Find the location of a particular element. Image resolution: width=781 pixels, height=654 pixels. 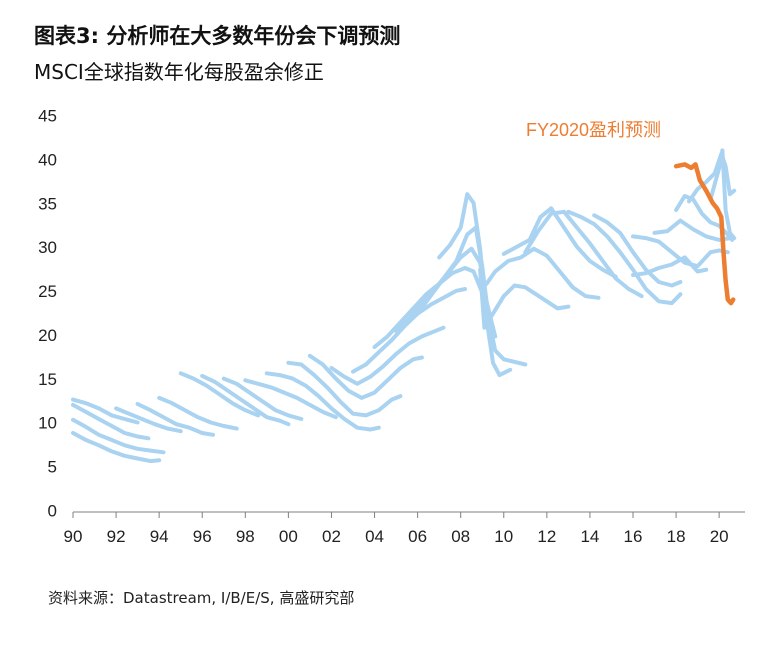

y-tick-label: 5 is located at coordinates (52, 467).